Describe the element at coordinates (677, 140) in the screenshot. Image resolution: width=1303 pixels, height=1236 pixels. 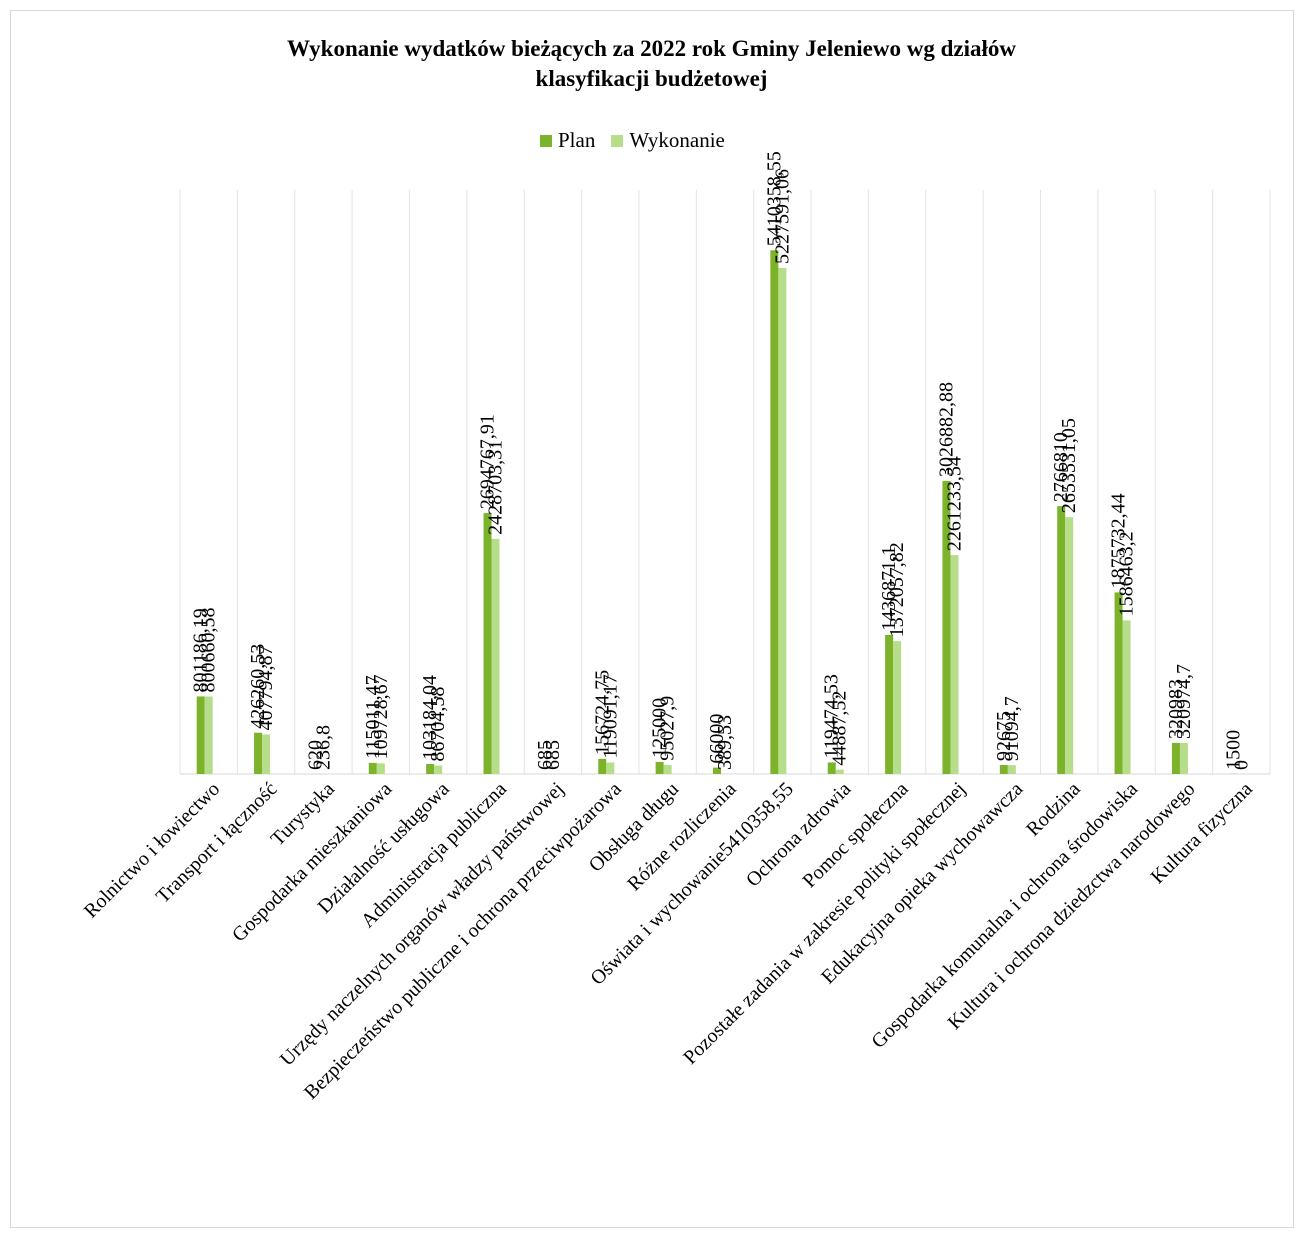
I see `legend-label-wykonanie: Wykonanie` at that location.